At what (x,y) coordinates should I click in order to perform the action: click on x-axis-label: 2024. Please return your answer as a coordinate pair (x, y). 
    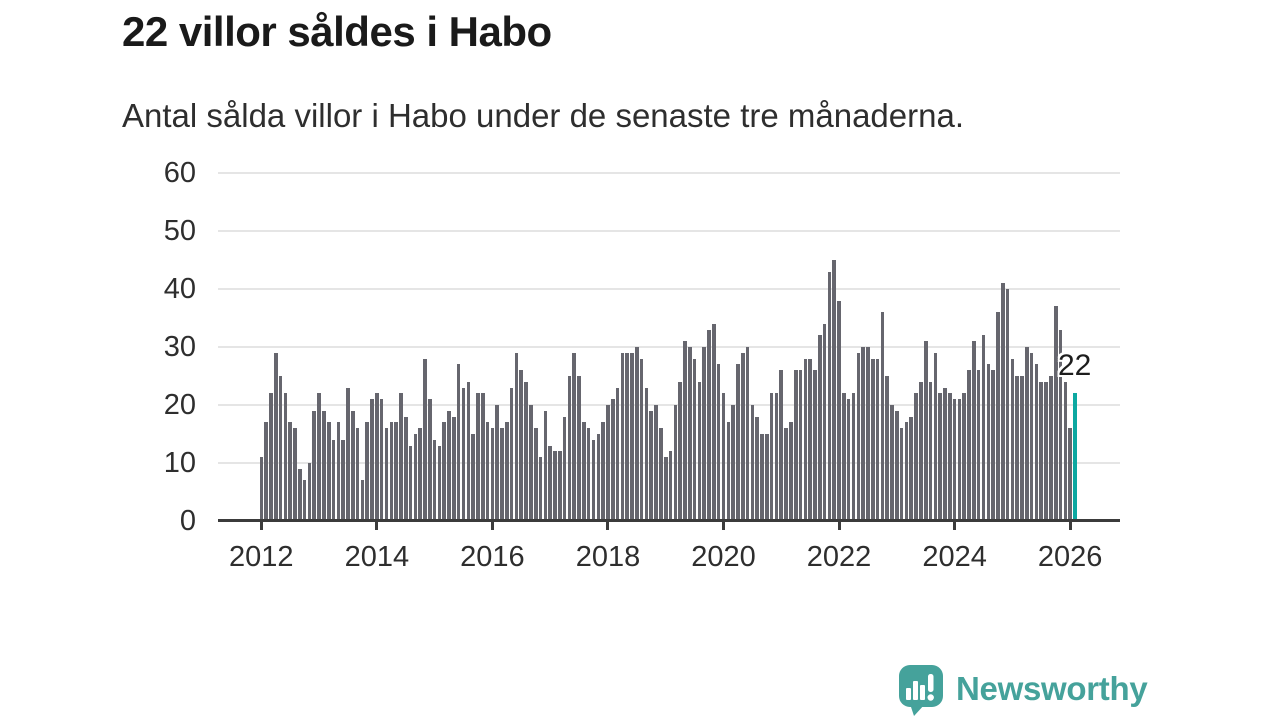
    Looking at the image, I should click on (954, 557).